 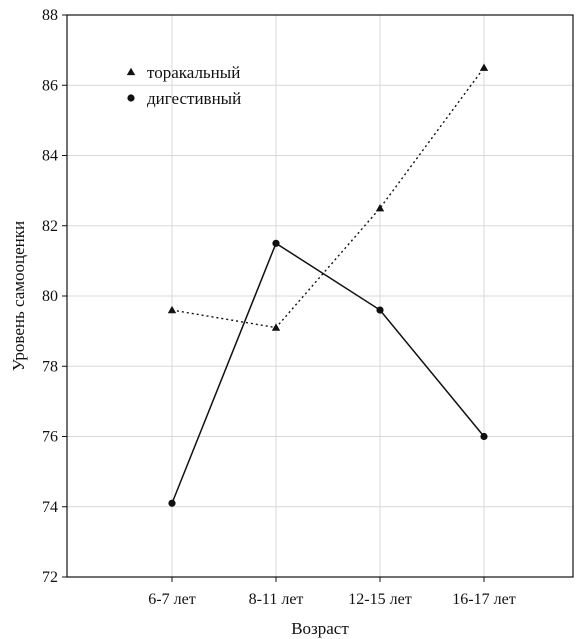 What do you see at coordinates (183, 85) in the screenshot?
I see `legend: торакальный дигестивный` at bounding box center [183, 85].